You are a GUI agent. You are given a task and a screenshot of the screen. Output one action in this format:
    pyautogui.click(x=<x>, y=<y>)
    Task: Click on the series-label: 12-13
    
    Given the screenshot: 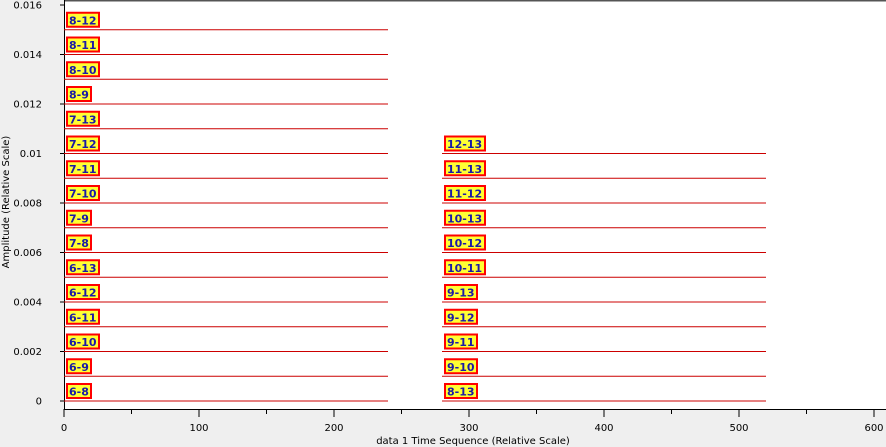 What is the action you would take?
    pyautogui.click(x=464, y=144)
    